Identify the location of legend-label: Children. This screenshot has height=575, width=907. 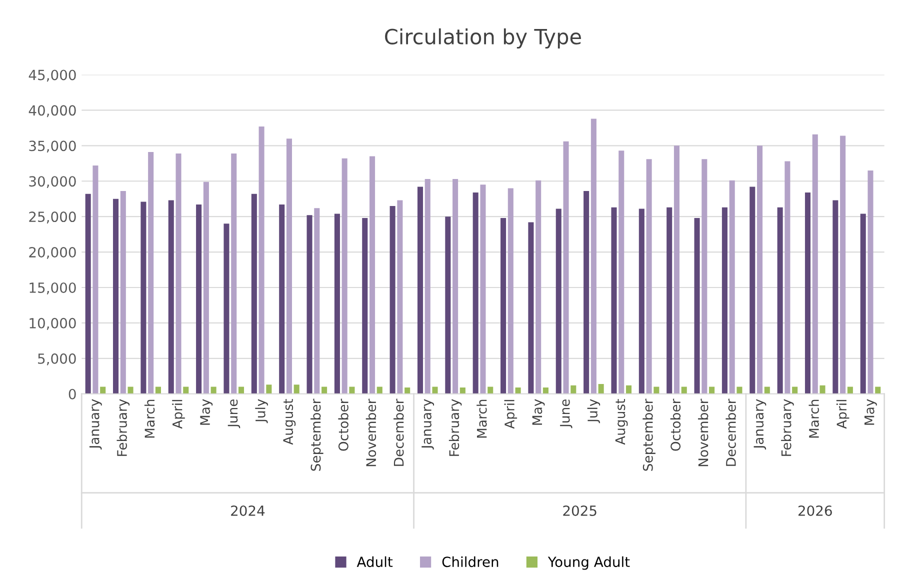
(470, 562).